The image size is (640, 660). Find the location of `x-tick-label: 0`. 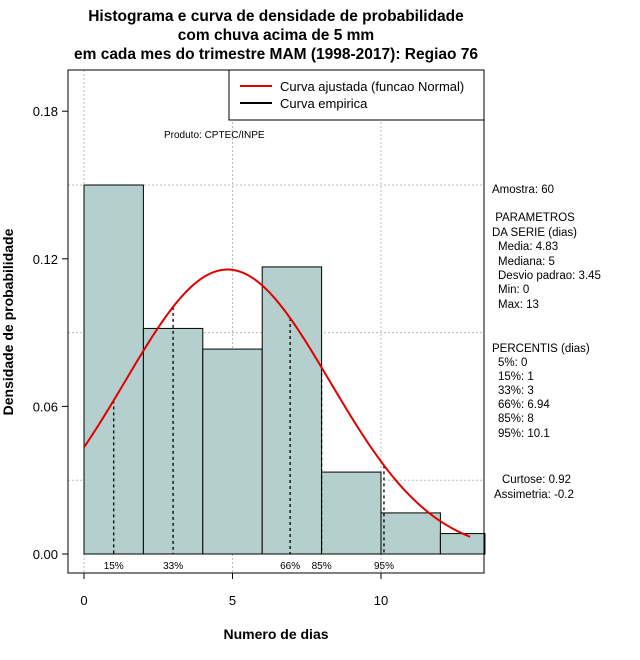

x-tick-label: 0 is located at coordinates (83, 600).